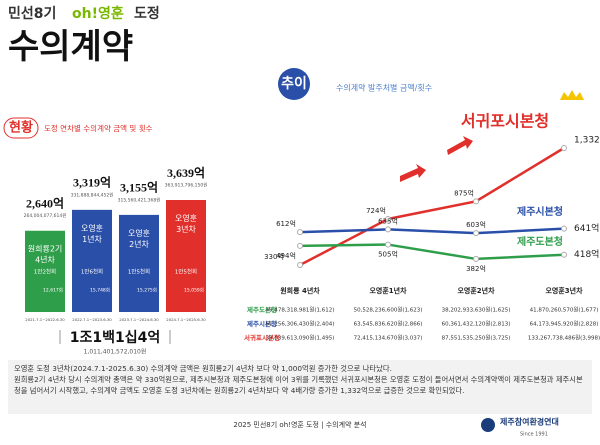 Image resolution: width=600 pixels, height=445 pixels. I want to click on total: 1조1백1십4억, so click(115, 338).